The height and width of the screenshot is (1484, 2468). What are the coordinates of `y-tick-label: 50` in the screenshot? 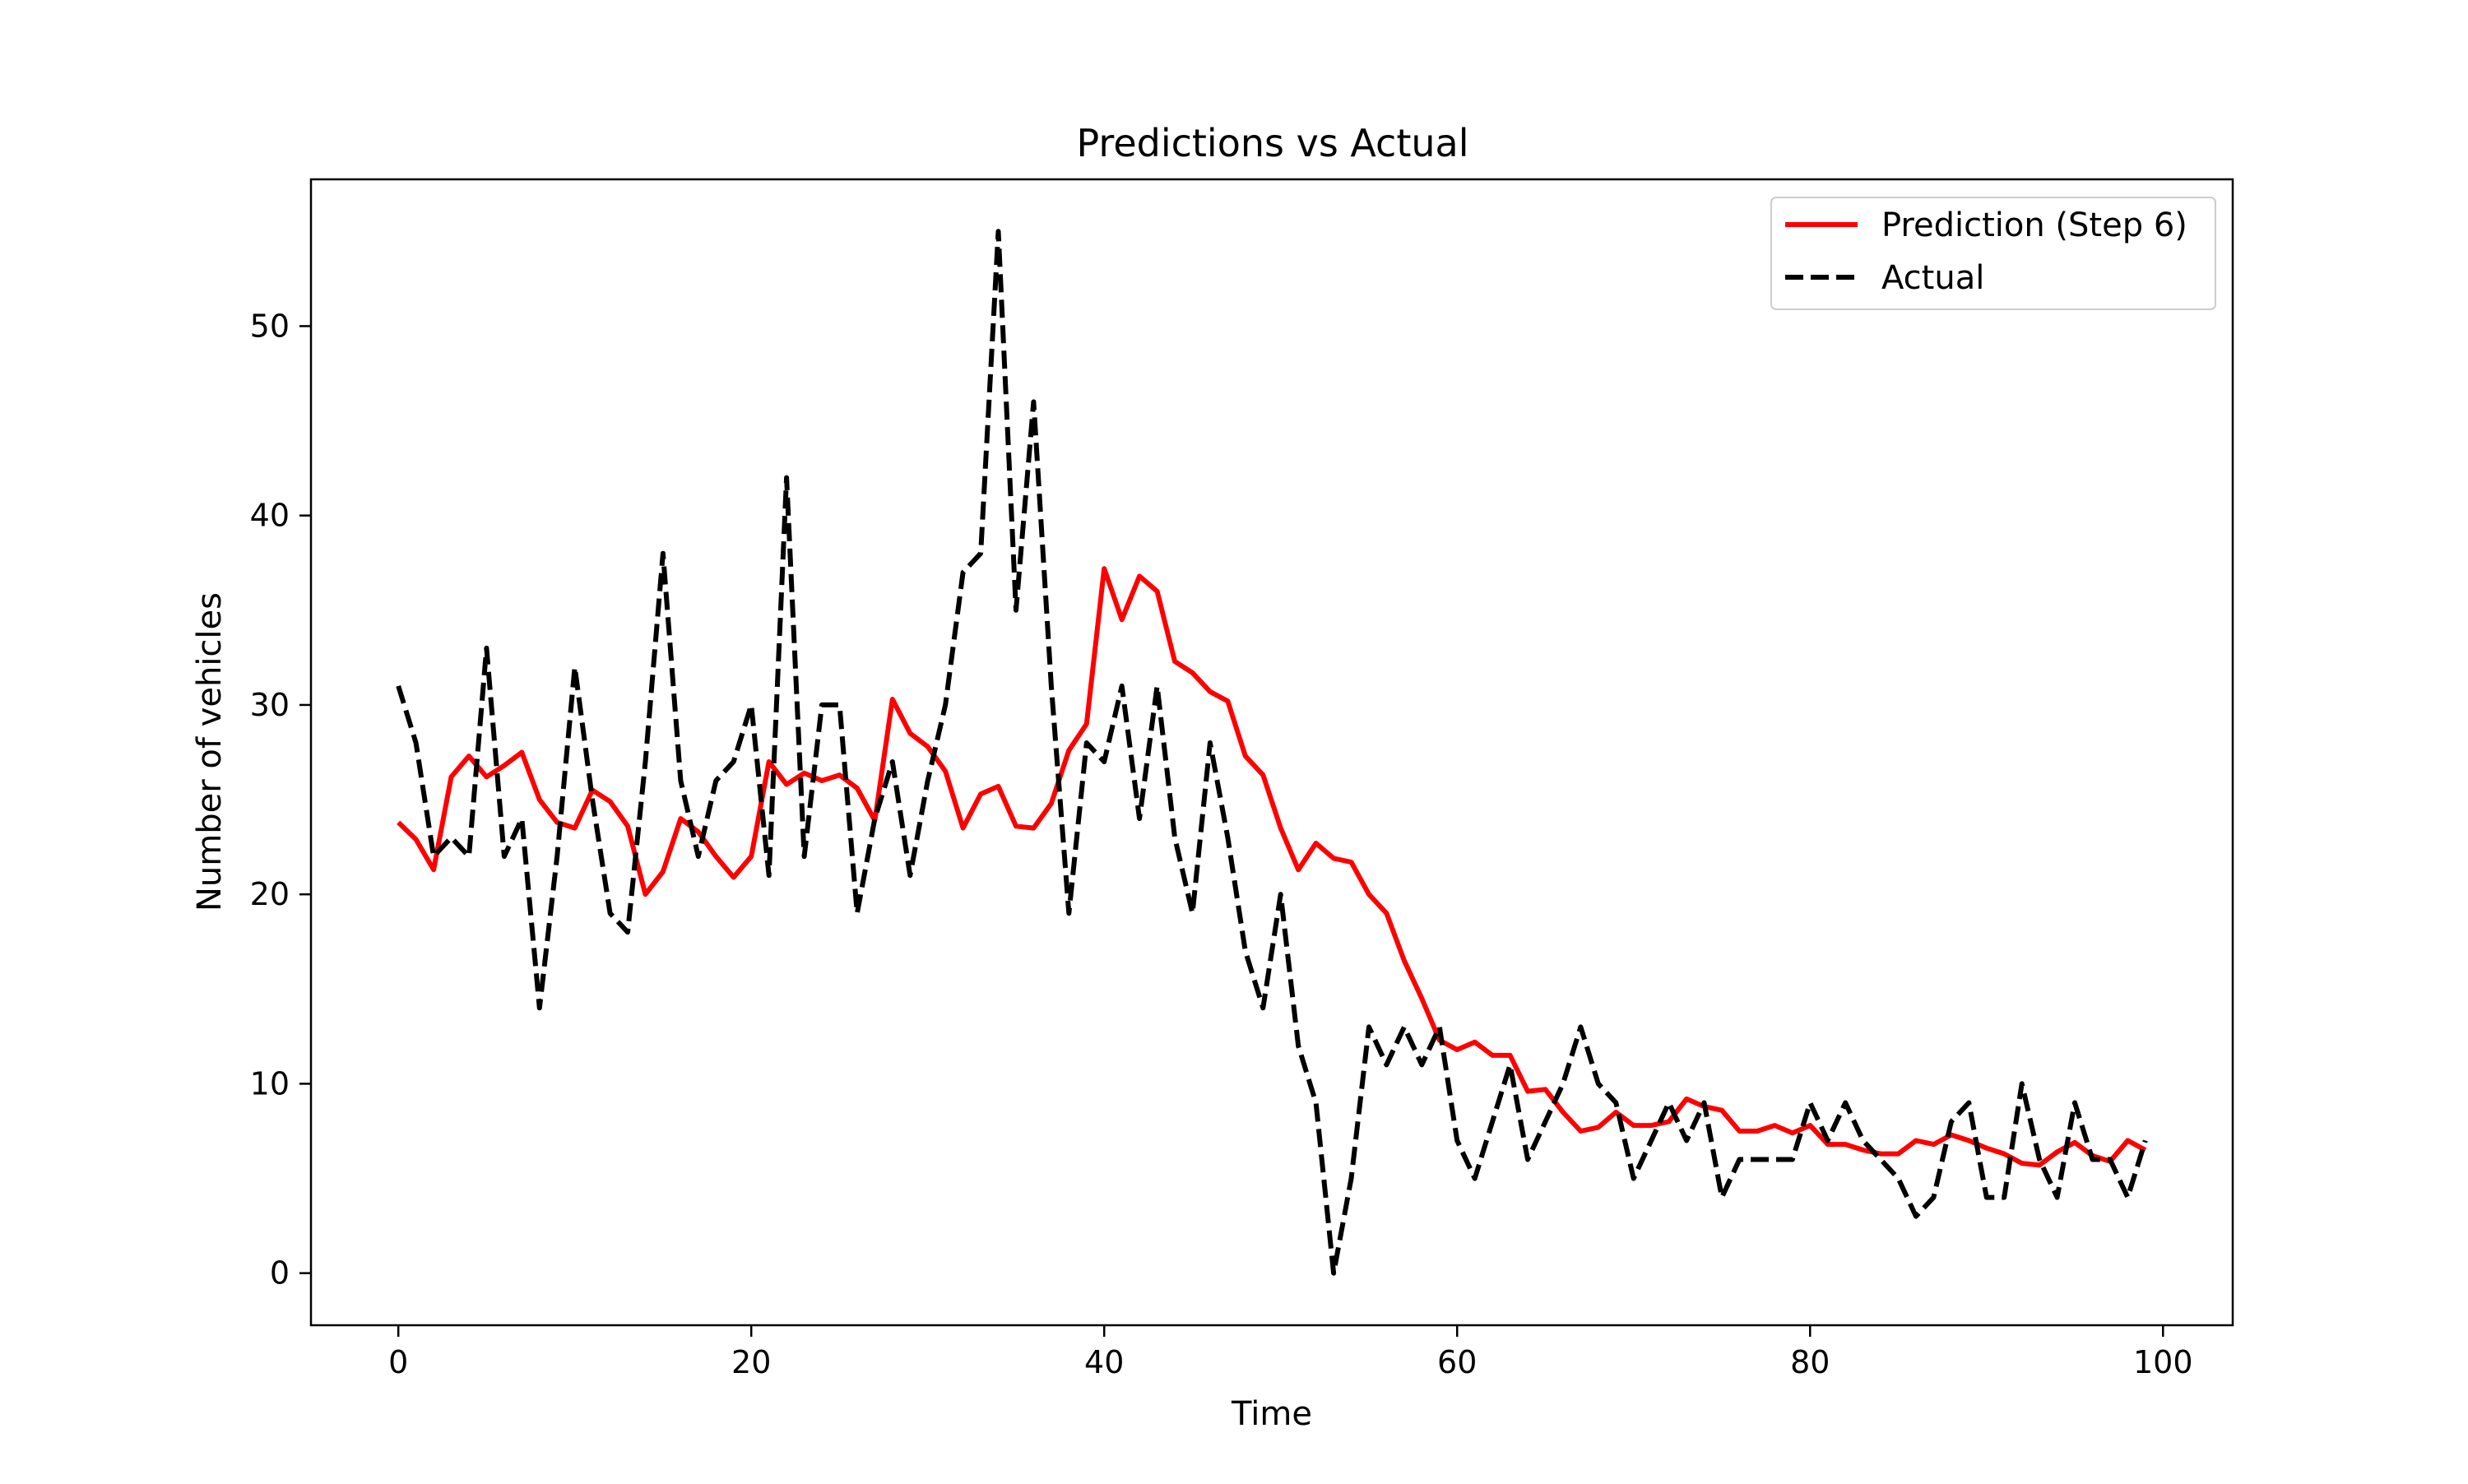 It's located at (270, 326).